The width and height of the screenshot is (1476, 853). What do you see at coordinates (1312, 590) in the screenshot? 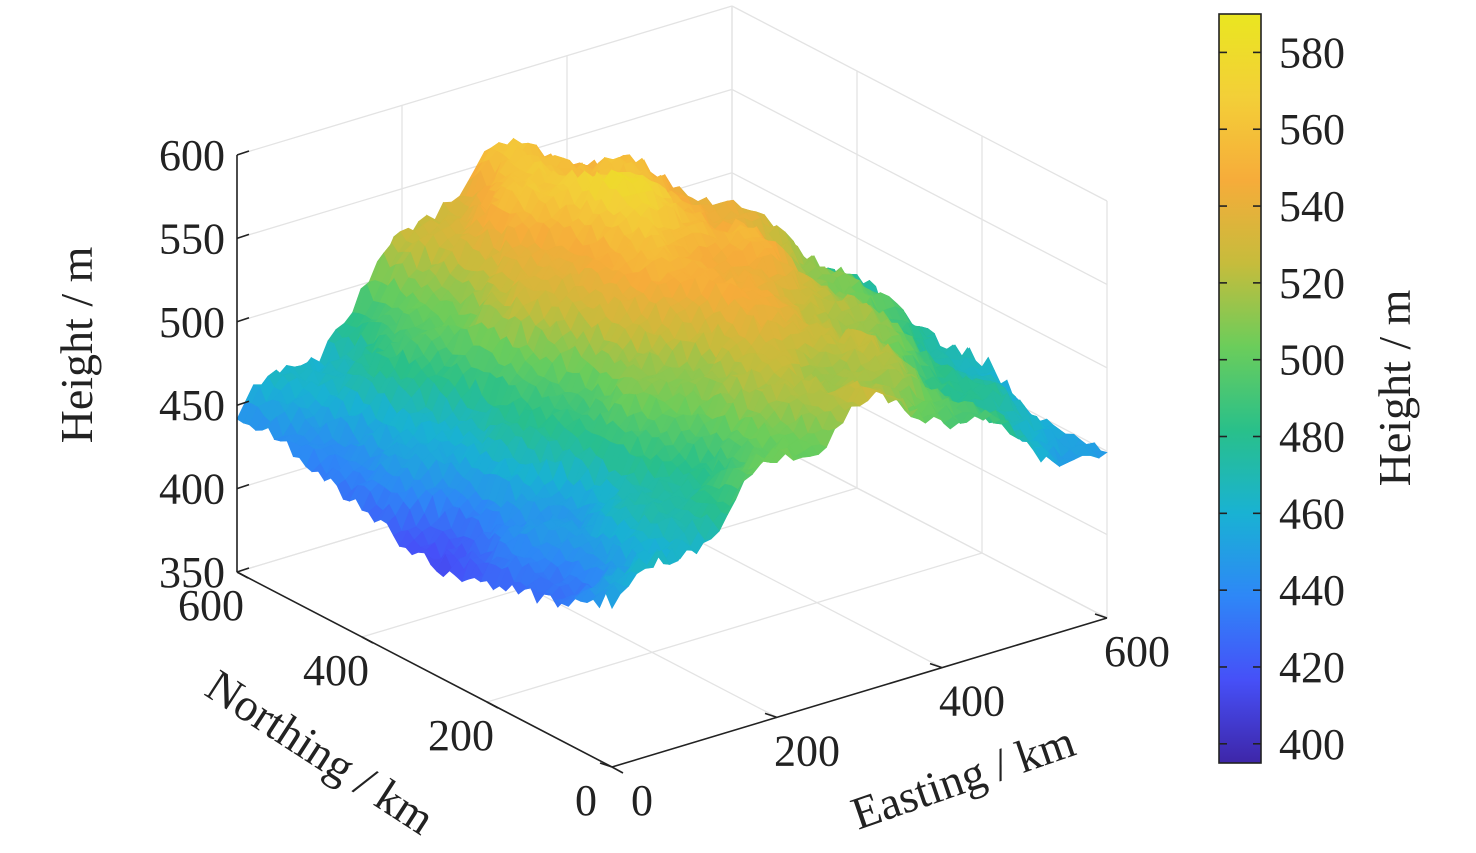
I see `colorbar-tick-label: 440` at bounding box center [1312, 590].